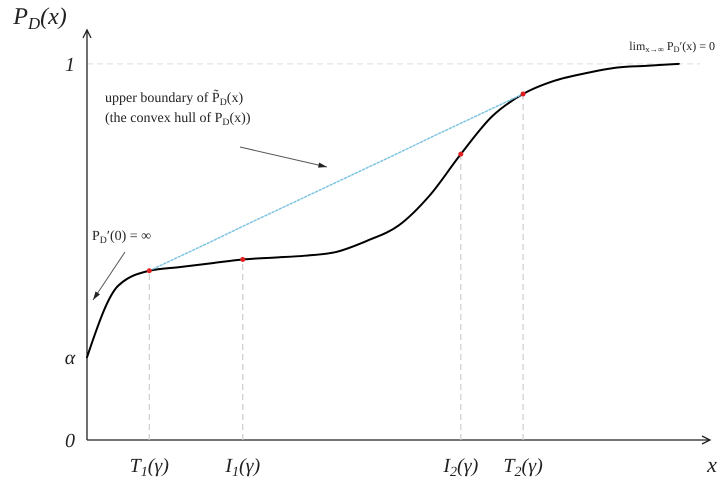 Image resolution: width=723 pixels, height=489 pixels. Describe the element at coordinates (122, 237) in the screenshot. I see `annotation: P$_{D}$′(0) = ∞` at that location.